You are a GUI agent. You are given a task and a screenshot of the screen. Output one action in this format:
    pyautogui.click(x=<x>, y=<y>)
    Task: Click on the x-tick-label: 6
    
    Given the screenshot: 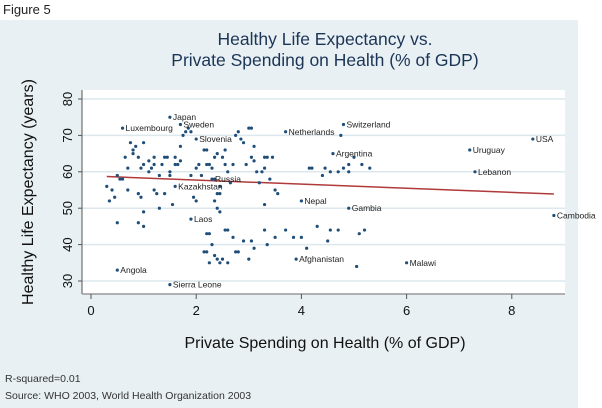 What is the action you would take?
    pyautogui.click(x=406, y=310)
    